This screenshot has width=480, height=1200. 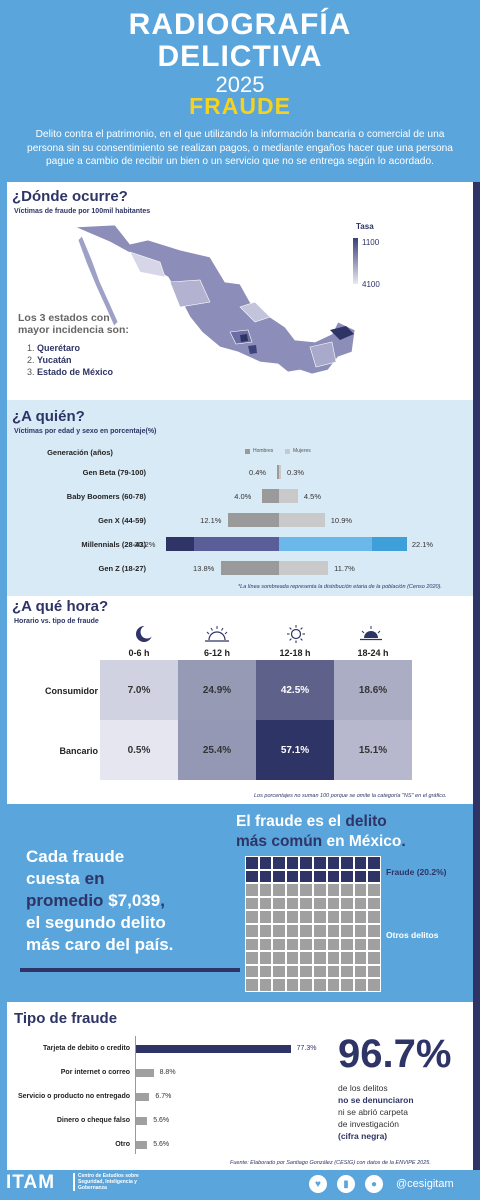 I want to click on social-handle: @cesigitam, so click(x=425, y=1184).